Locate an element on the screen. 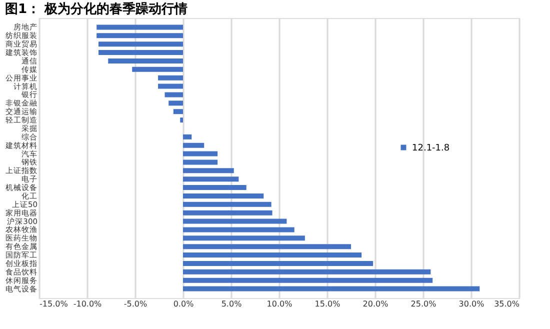 This screenshot has height=329, width=550. x-tick-label: 35.0% is located at coordinates (507, 304).